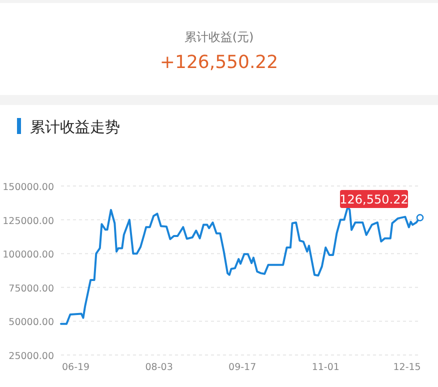  I want to click on x-tick-label: 11-01, so click(326, 367).